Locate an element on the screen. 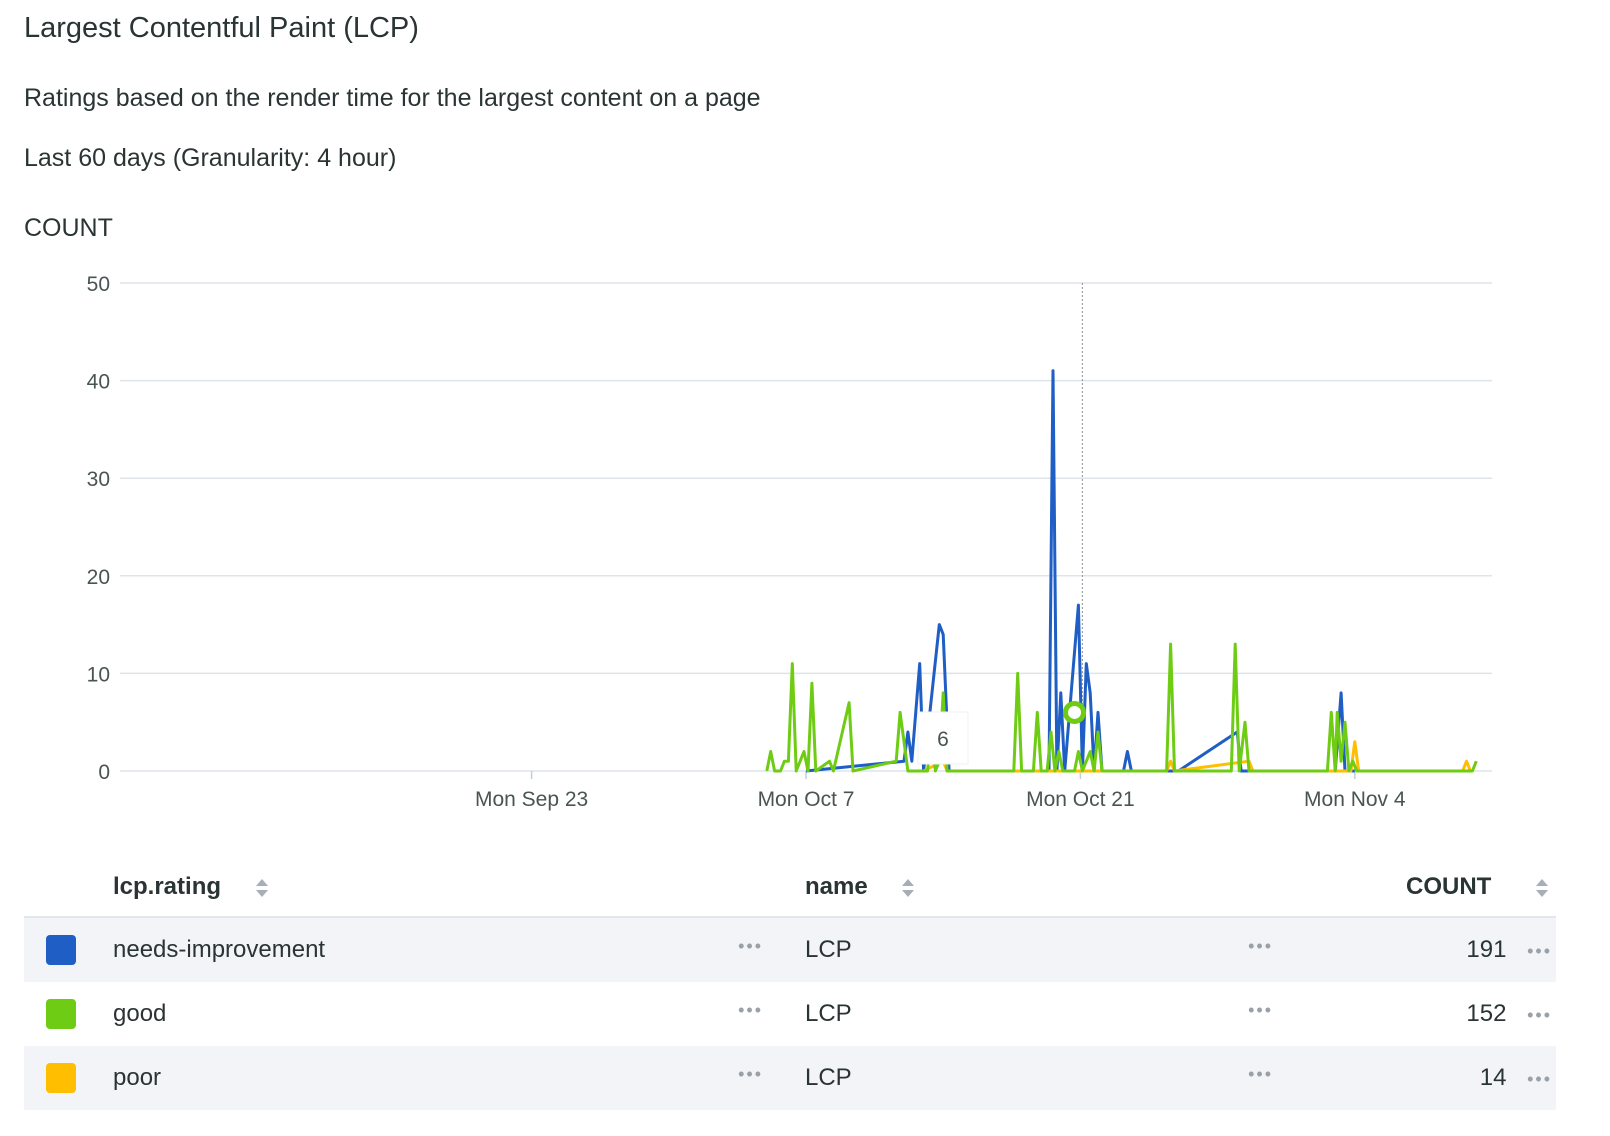 Image resolution: width=1610 pixels, height=1136 pixels. y-tick-label: 10 is located at coordinates (98, 674).